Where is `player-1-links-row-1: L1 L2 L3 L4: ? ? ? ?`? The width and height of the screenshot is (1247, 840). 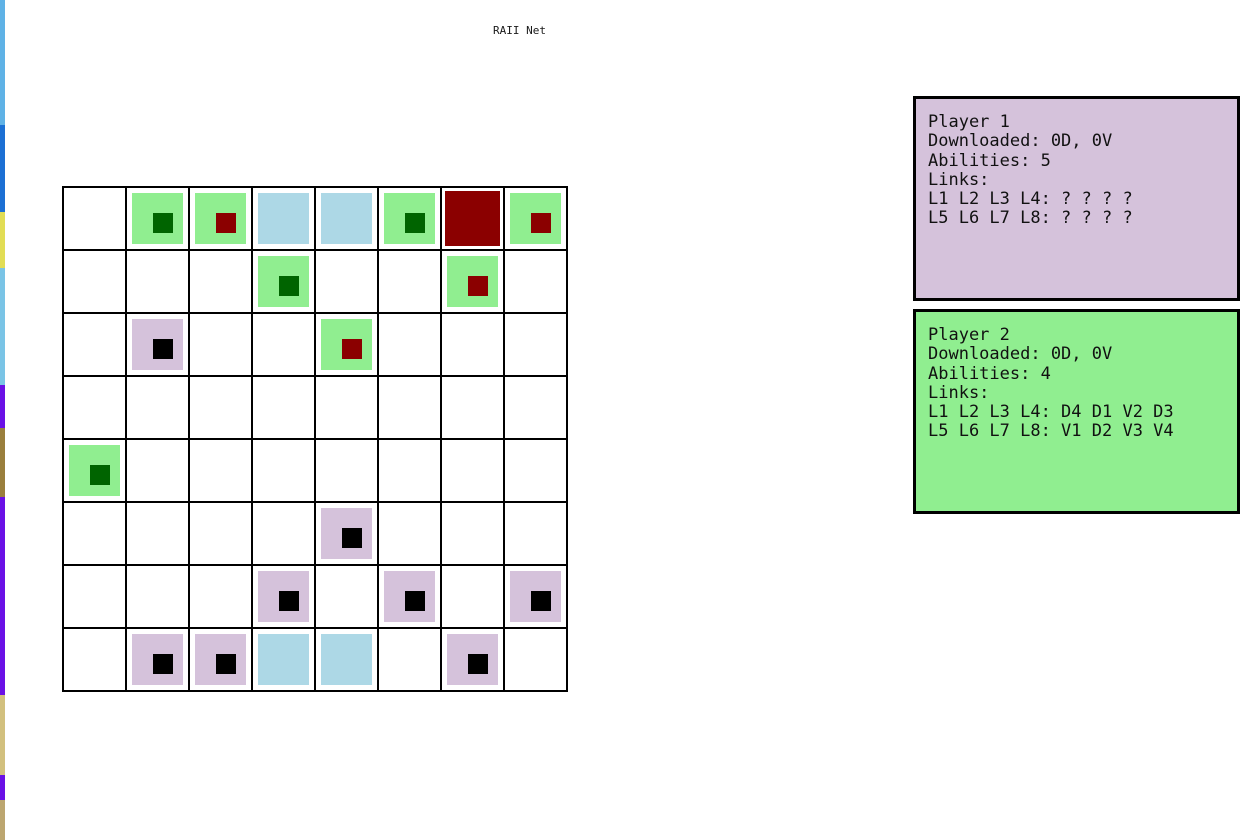
player-1-links-row-1: L1 L2 L3 L4: ? ? ? ? is located at coordinates (1030, 199).